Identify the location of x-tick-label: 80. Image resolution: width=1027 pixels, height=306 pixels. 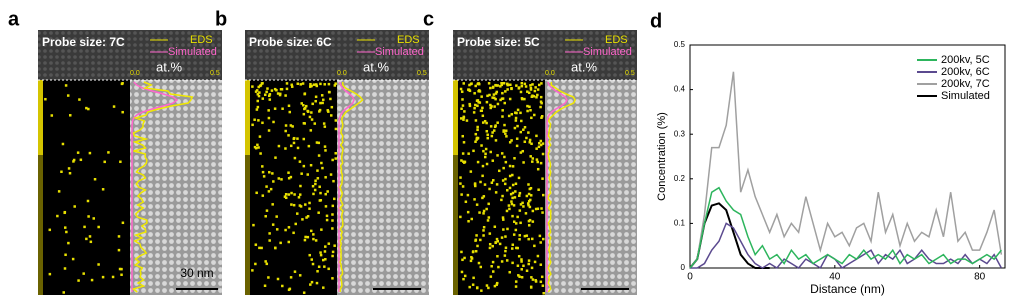
(980, 277).